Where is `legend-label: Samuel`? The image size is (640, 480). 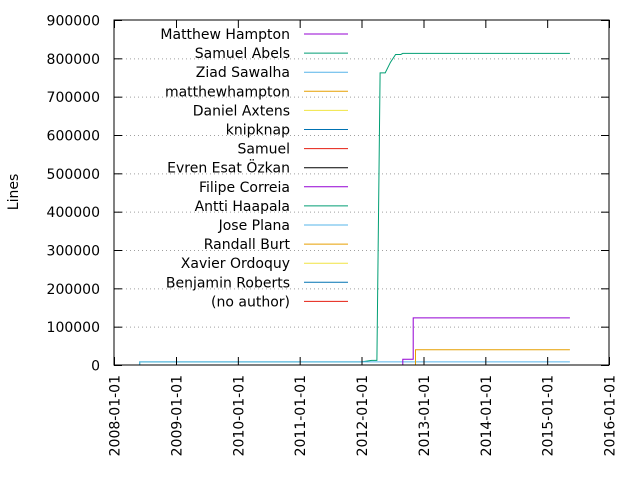 legend-label: Samuel is located at coordinates (264, 150).